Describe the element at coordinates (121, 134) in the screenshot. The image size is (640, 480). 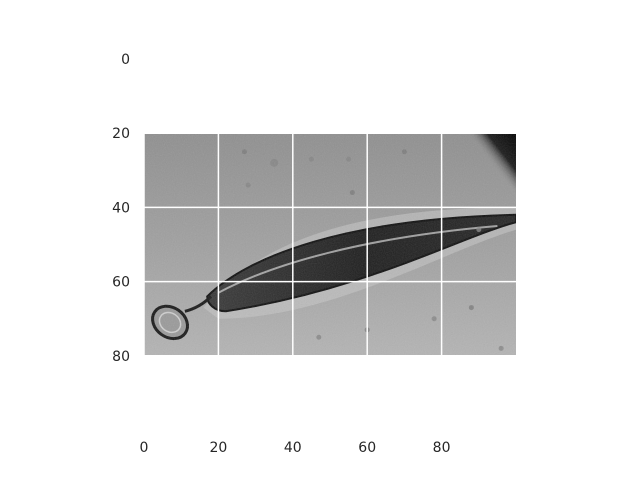
I see `y-tick-label: 20` at that location.